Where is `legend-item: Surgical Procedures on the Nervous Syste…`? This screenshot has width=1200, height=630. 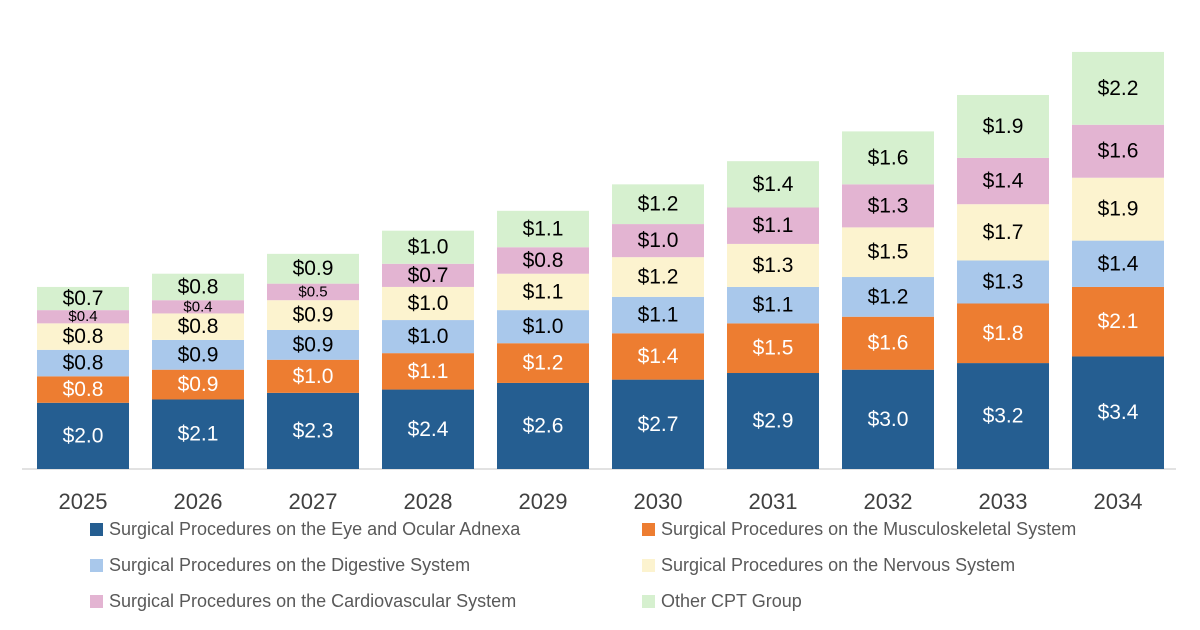
legend-item: Surgical Procedures on the Nervous Syste… is located at coordinates (916, 565).